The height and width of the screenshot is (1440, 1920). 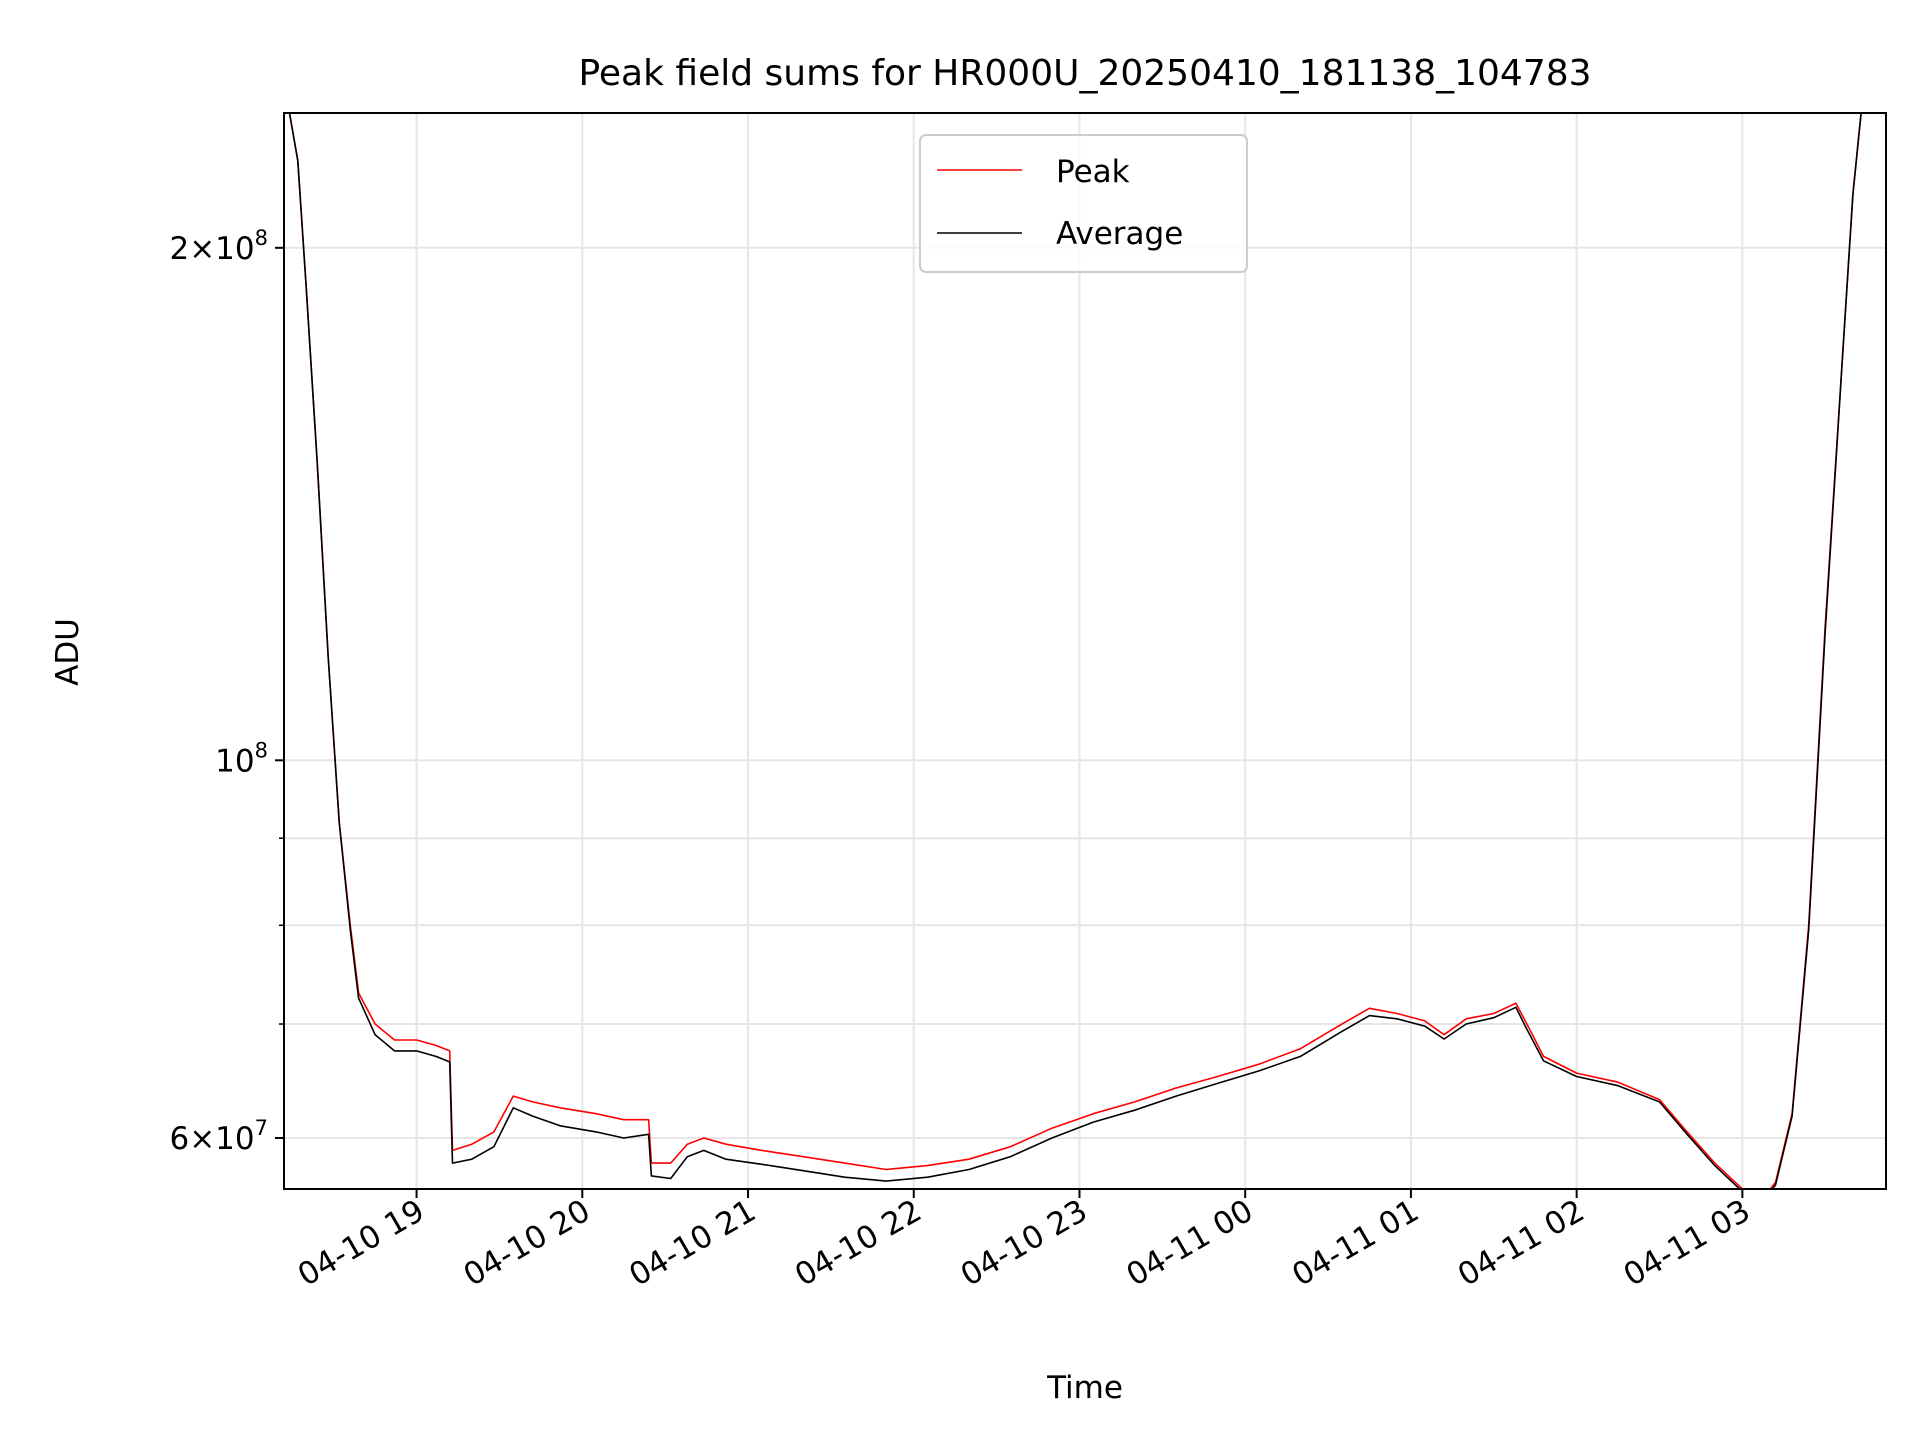 I want to click on x-axis-label: Time, so click(x=1084, y=1388).